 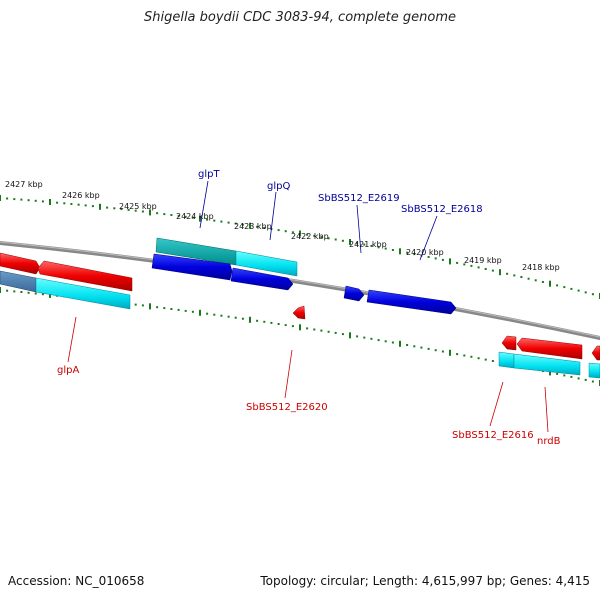 I want to click on gene-feature-glpA, so click(x=85, y=276).